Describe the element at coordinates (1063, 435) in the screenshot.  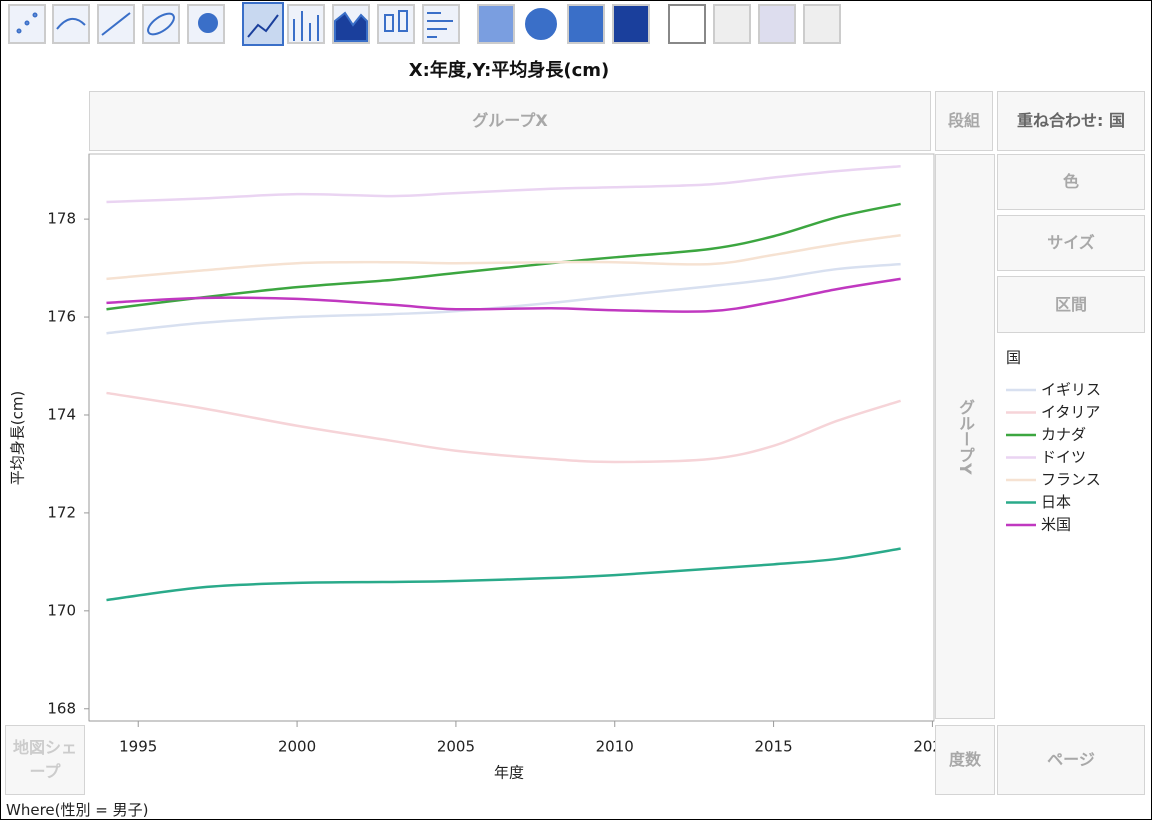
I see `legend-label: カナダ` at that location.